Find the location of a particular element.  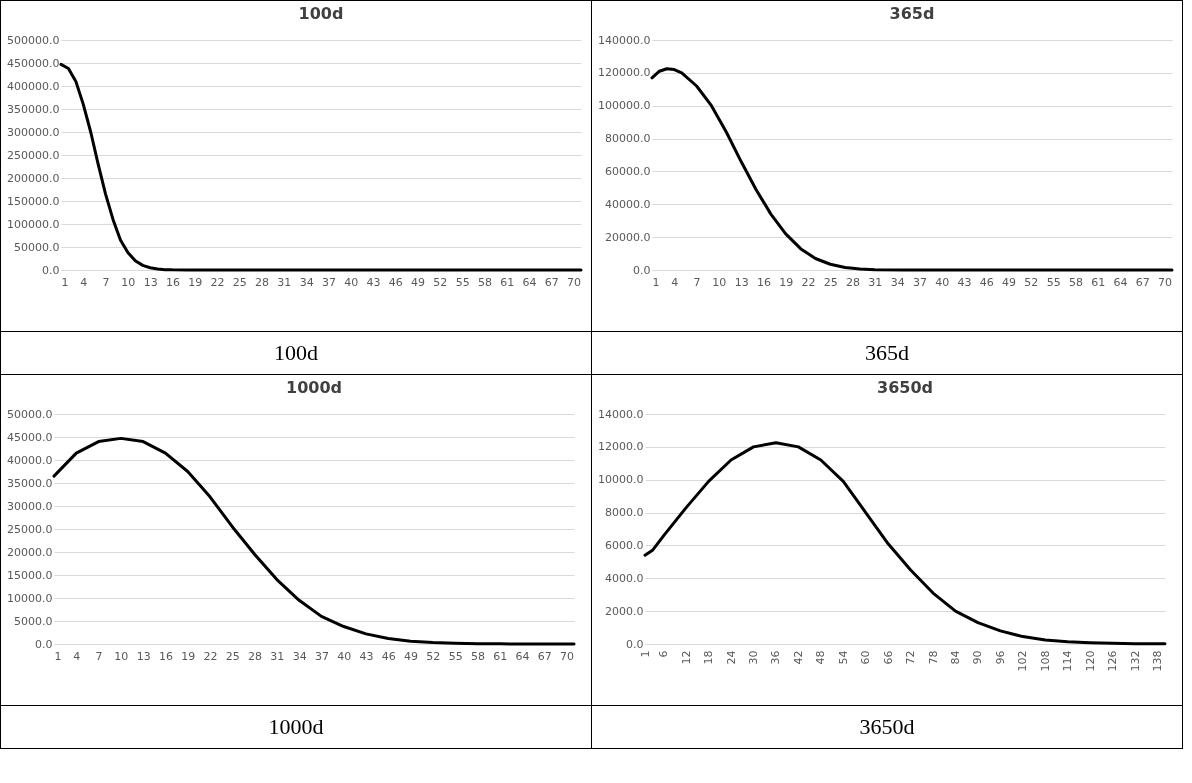

y-tick-label: 20000.0 is located at coordinates (30, 552).